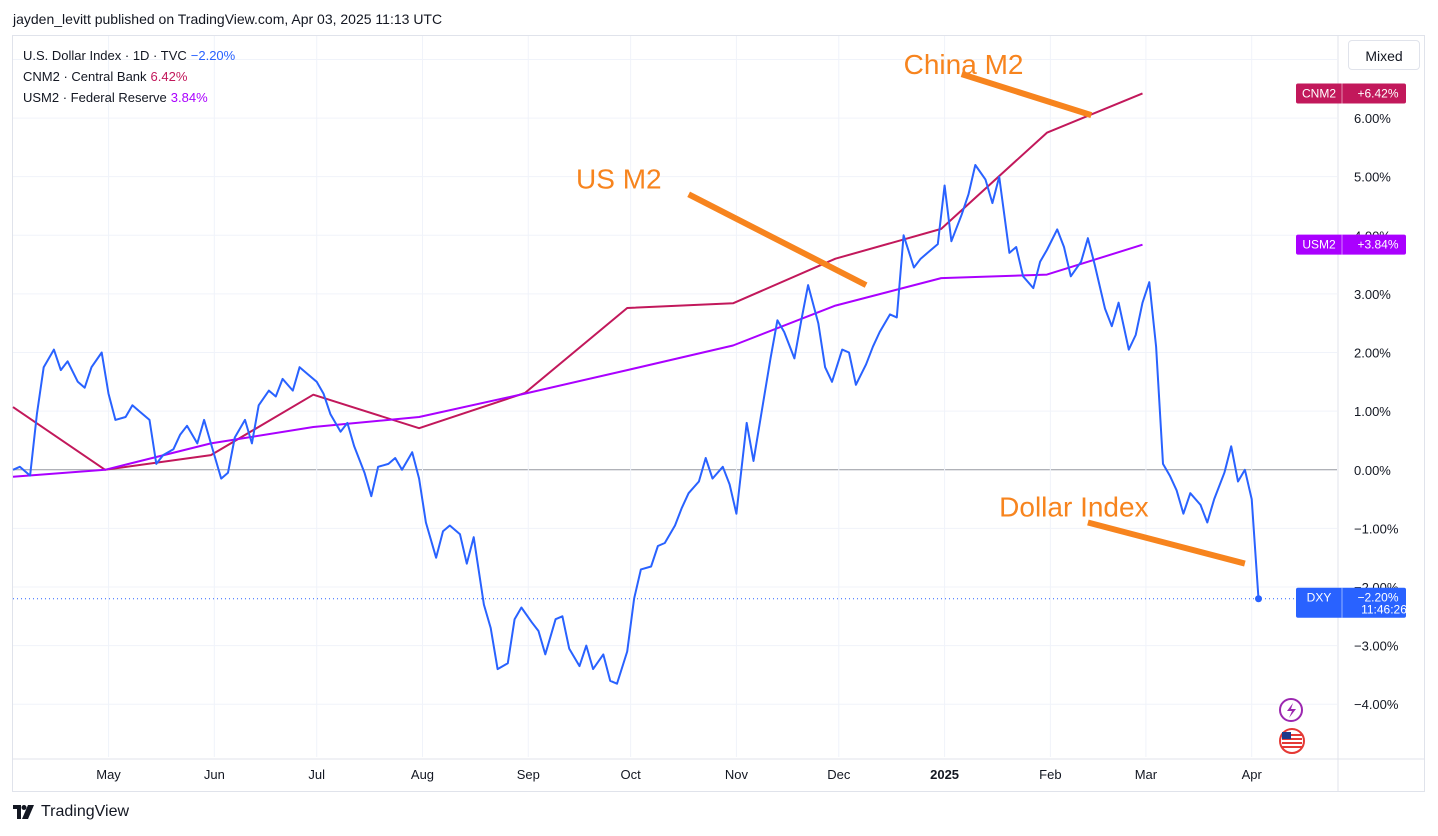 This screenshot has width=1438, height=836. What do you see at coordinates (95, 97) in the screenshot?
I see `legend-label: USM2 · Federal Reserve` at bounding box center [95, 97].